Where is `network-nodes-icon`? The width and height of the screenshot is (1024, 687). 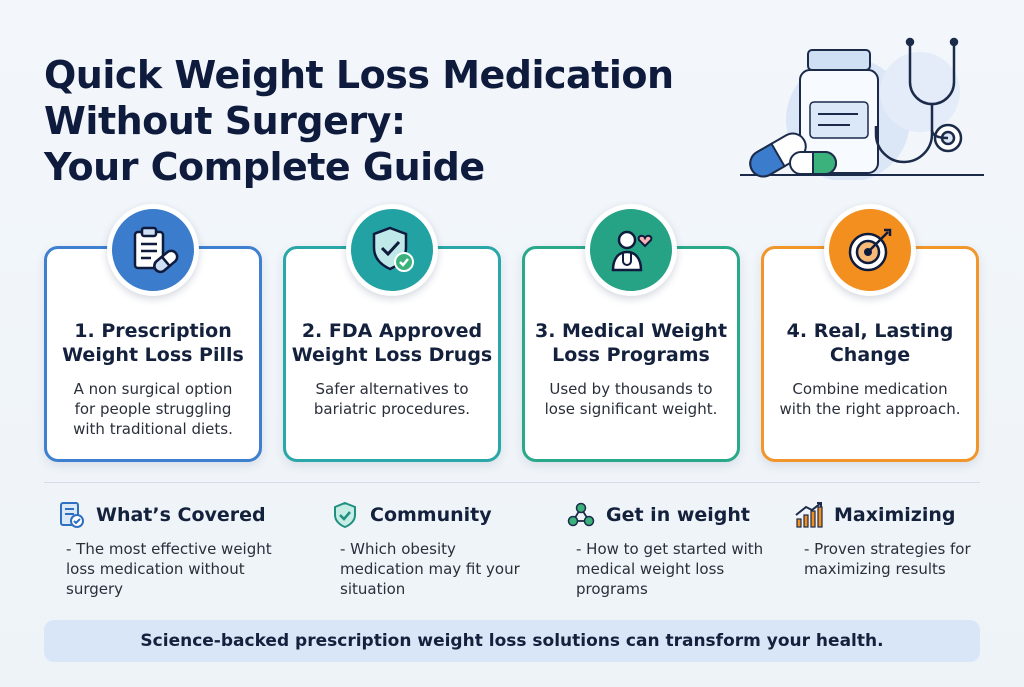
network-nodes-icon is located at coordinates (581, 515).